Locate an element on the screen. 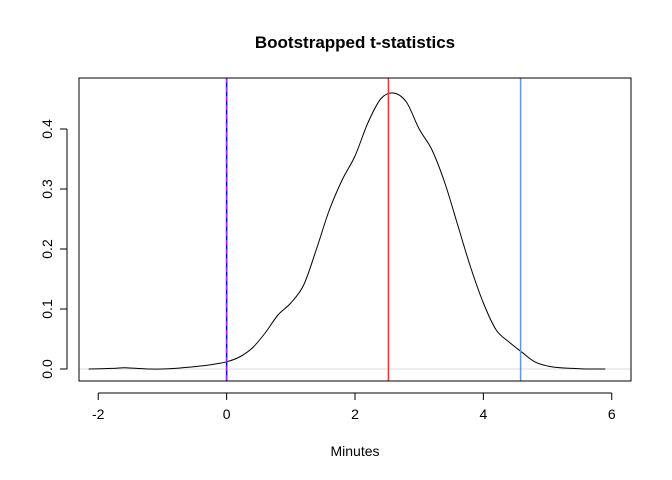  x-tick-label: 6 is located at coordinates (612, 414).